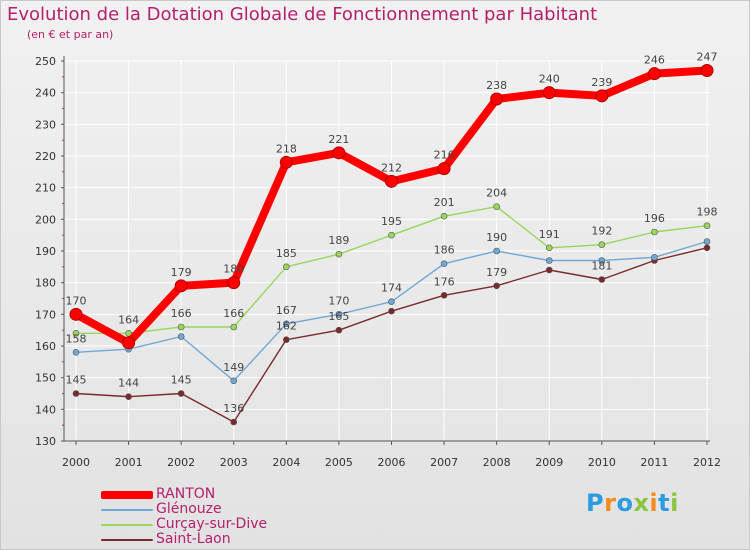  I want to click on data-label-saint-laon: 165, so click(338, 316).